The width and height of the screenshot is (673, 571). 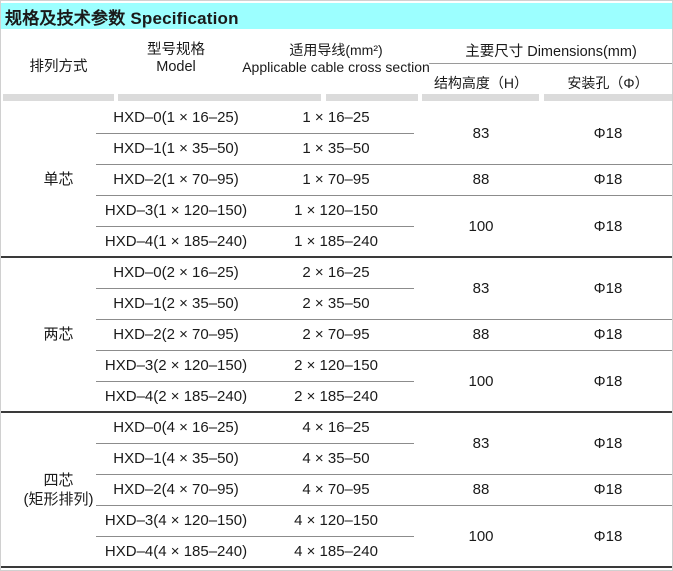 I want to click on col-header-cable-en: Applicable cable cross section, so click(x=336, y=67).